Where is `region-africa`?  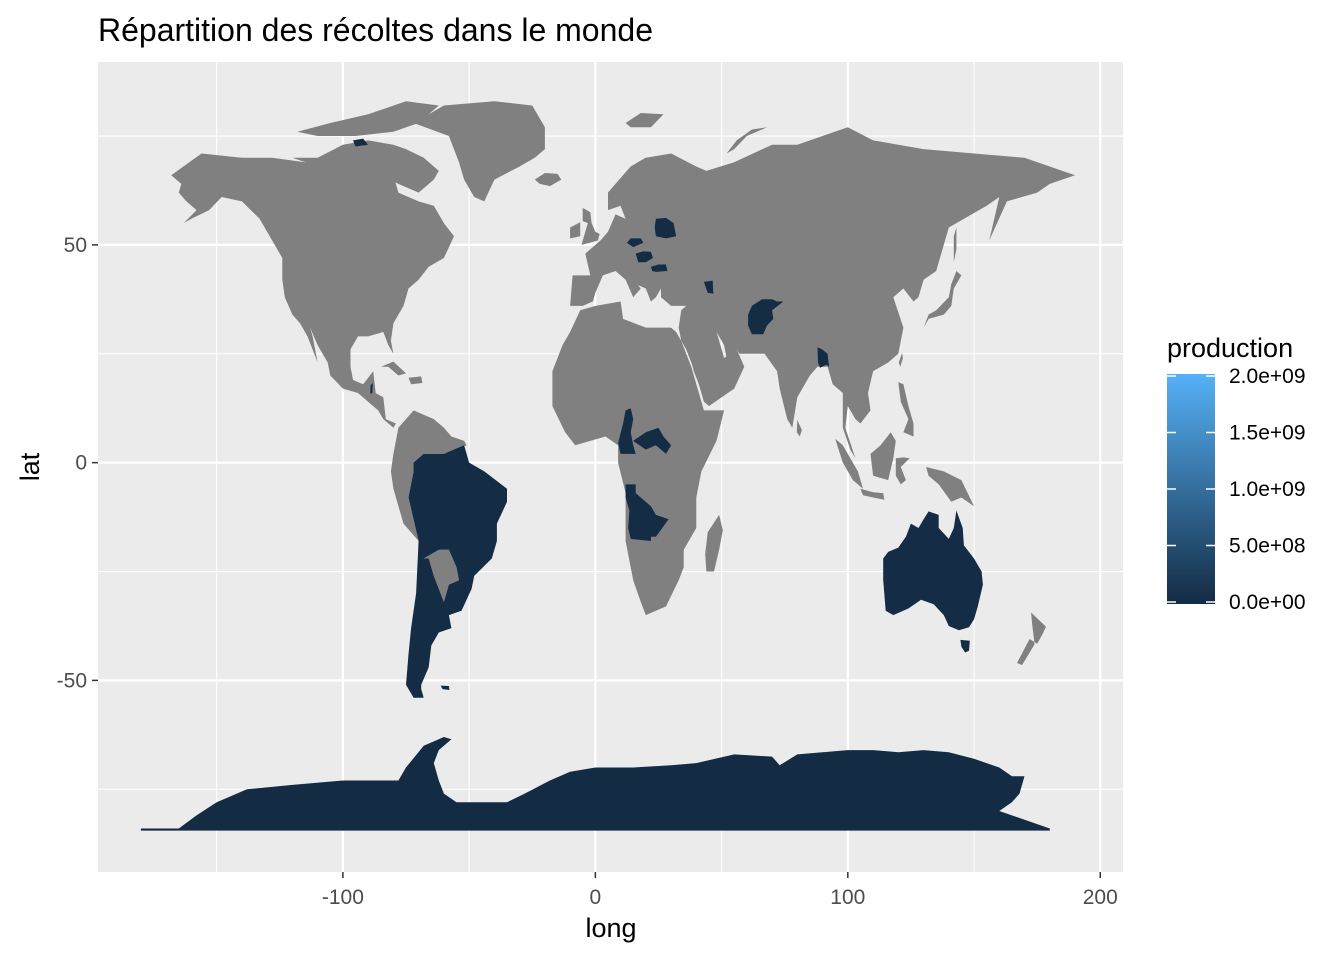 region-africa is located at coordinates (638, 458).